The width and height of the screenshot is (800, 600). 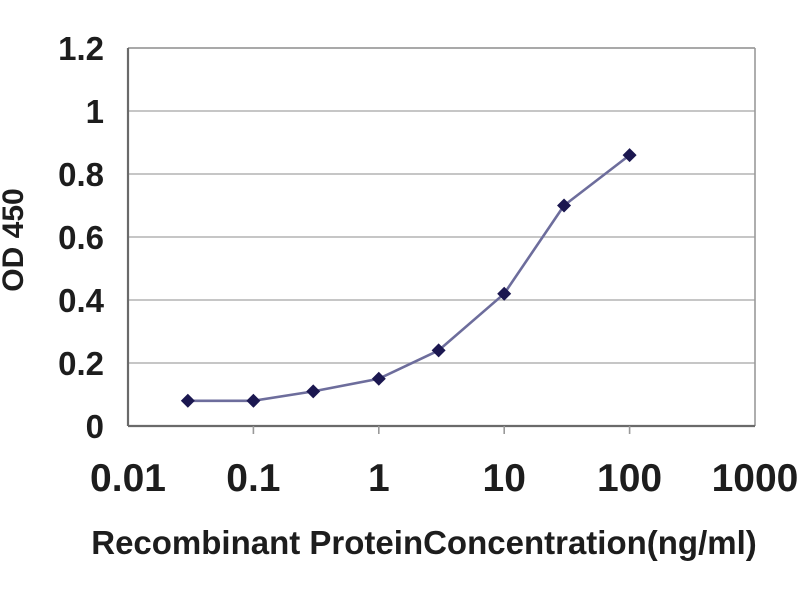 I want to click on y-tick-label: 0.4, so click(x=81, y=300).